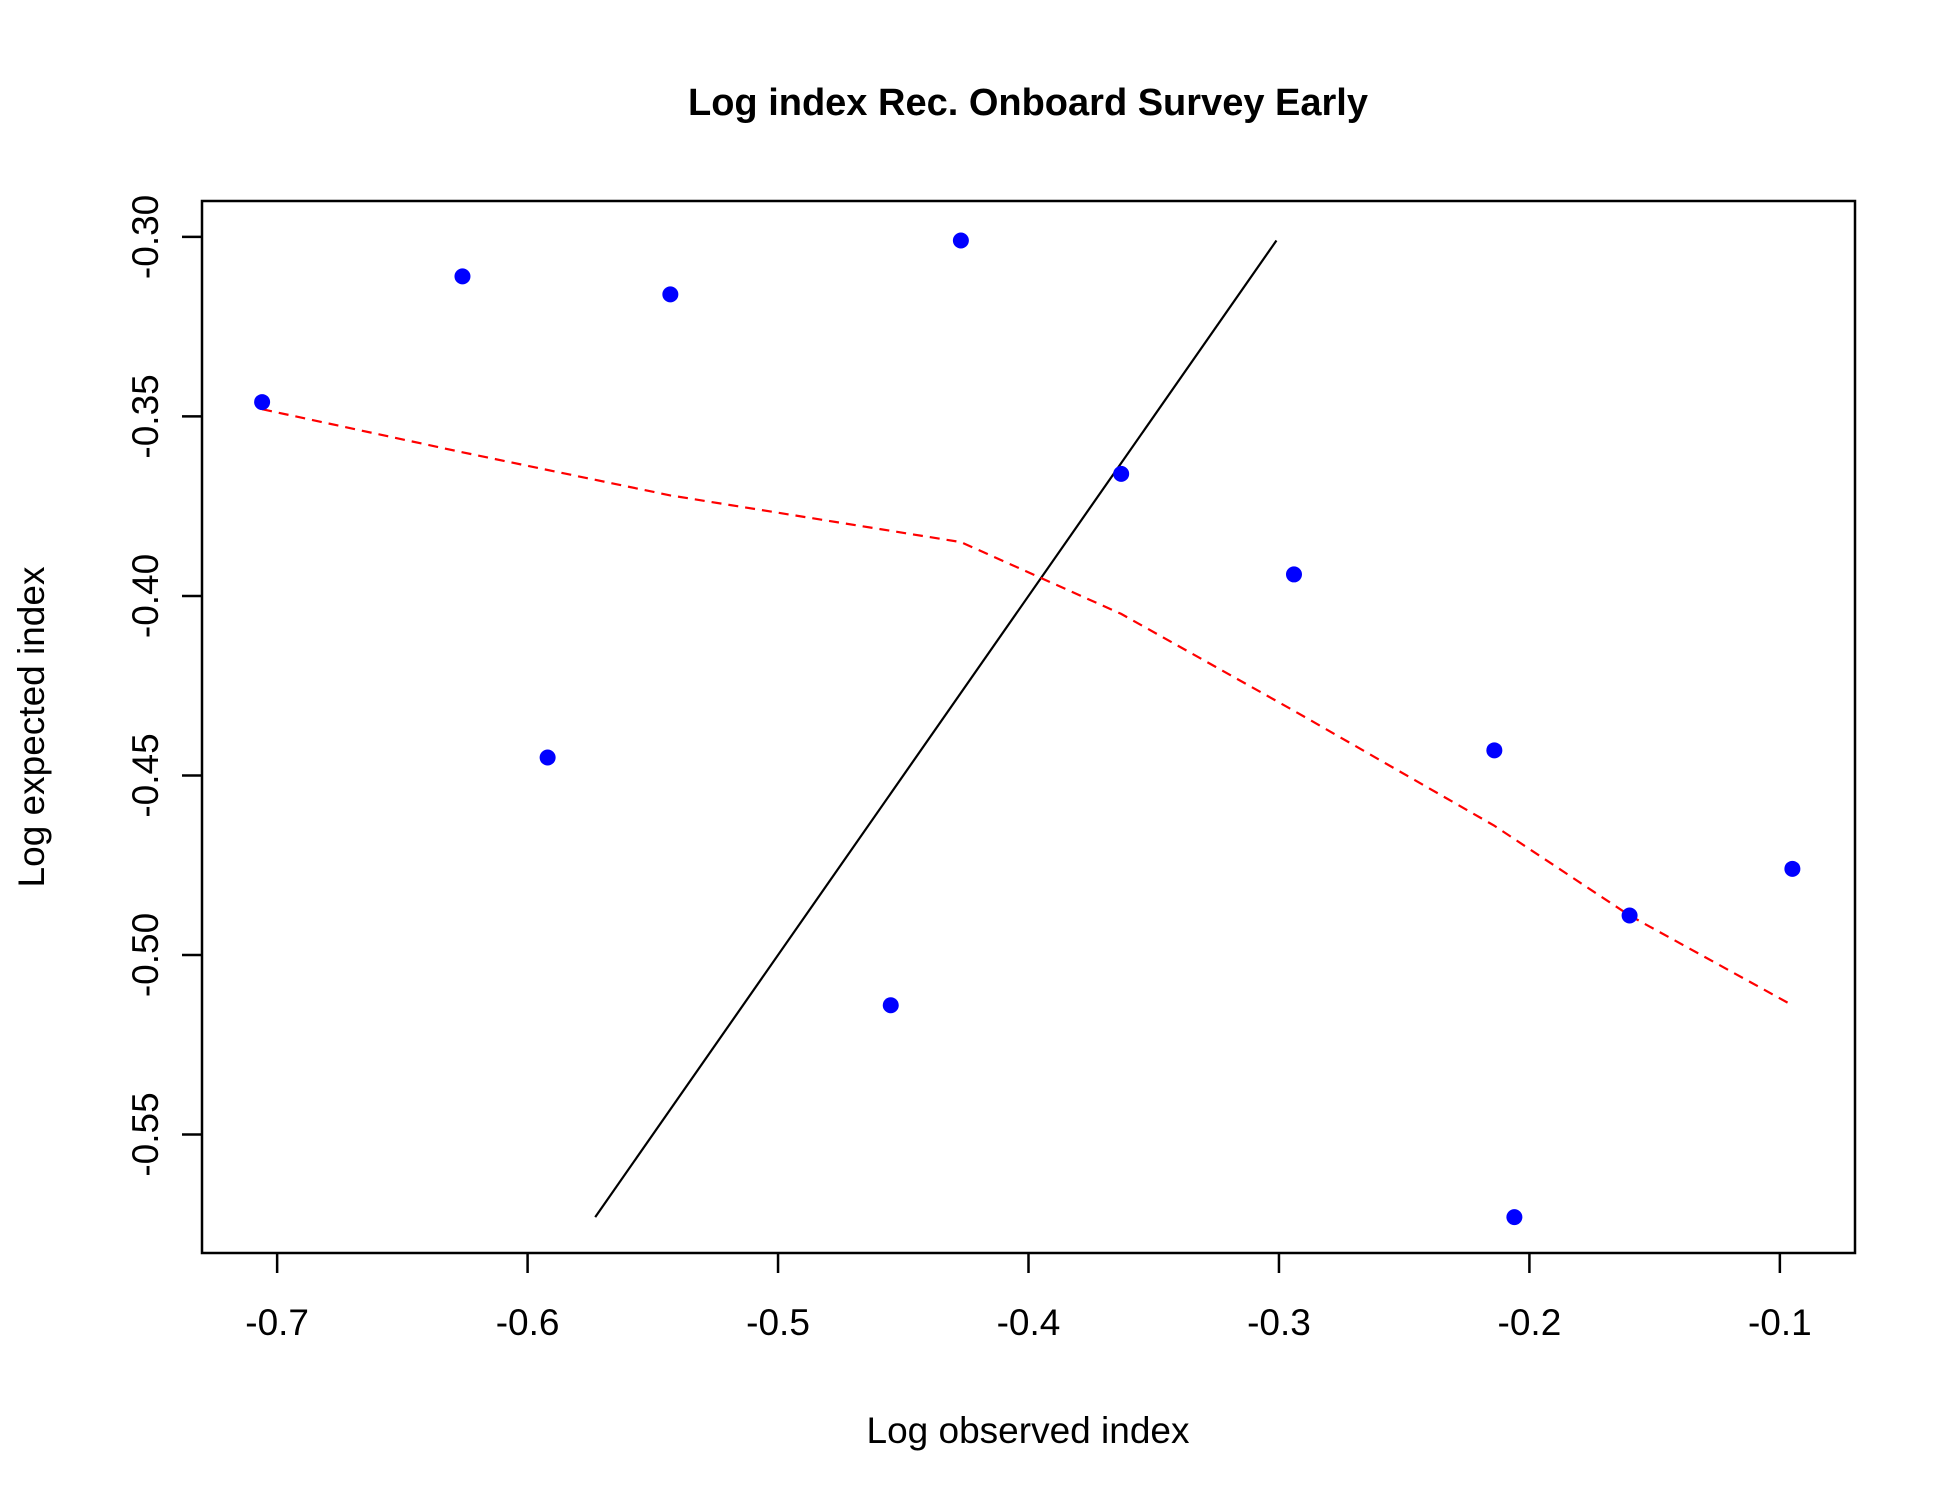  What do you see at coordinates (1028, 103) in the screenshot?
I see `chart-title: Log index Rec. Onboard Survey Early` at bounding box center [1028, 103].